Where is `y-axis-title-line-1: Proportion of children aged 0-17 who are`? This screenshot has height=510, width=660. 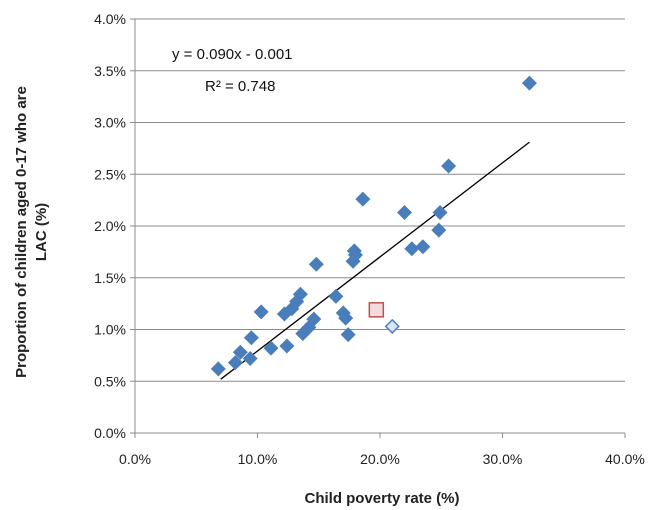 y-axis-title-line-1: Proportion of children aged 0-17 who are is located at coordinates (21, 232).